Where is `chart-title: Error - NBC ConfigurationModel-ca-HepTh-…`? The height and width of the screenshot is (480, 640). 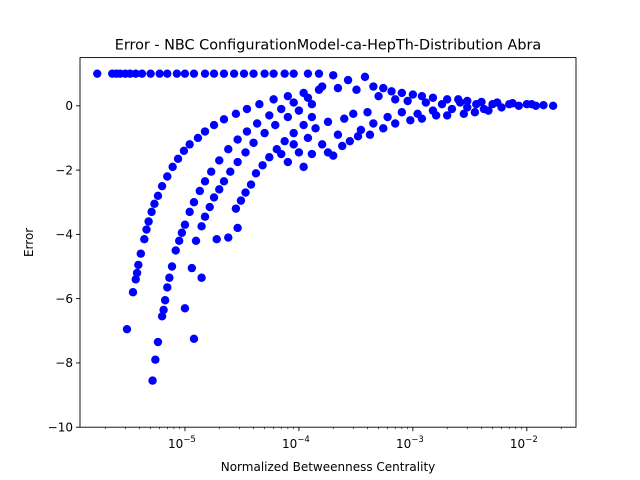
chart-title: Error - NBC ConfigurationModel-ca-HepTh-… is located at coordinates (328, 46).